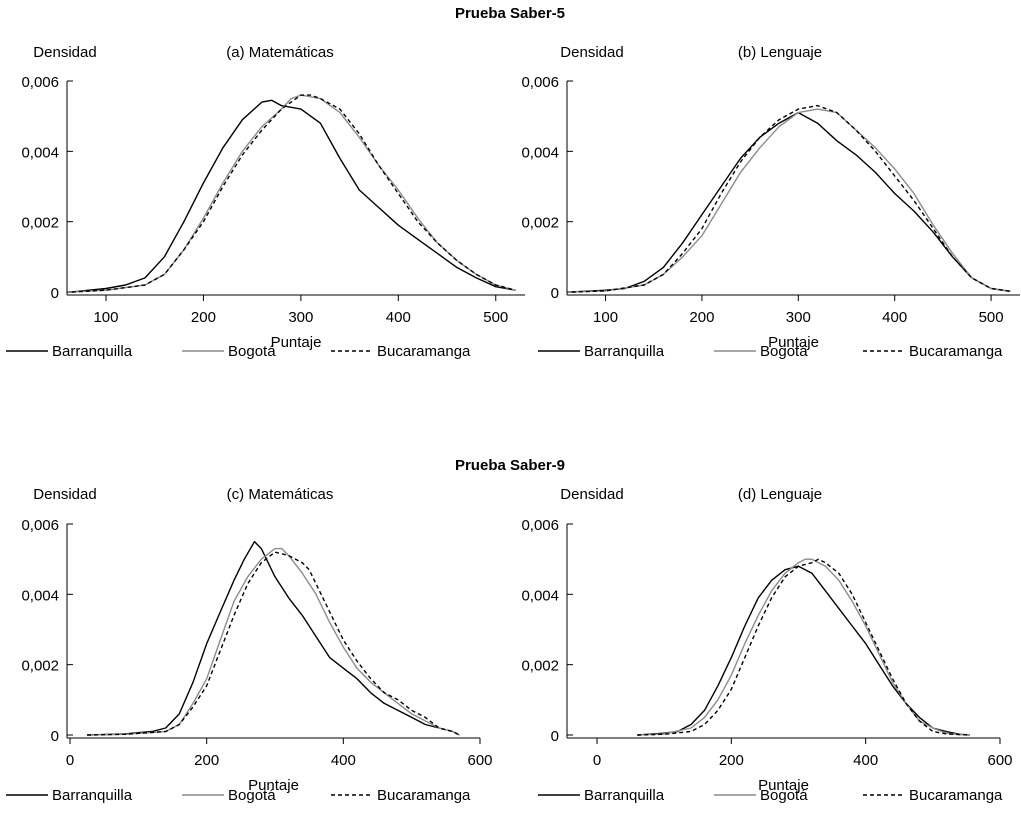 The height and width of the screenshot is (840, 1021). What do you see at coordinates (280, 494) in the screenshot?
I see `chart-title: (c) Matemáticas` at bounding box center [280, 494].